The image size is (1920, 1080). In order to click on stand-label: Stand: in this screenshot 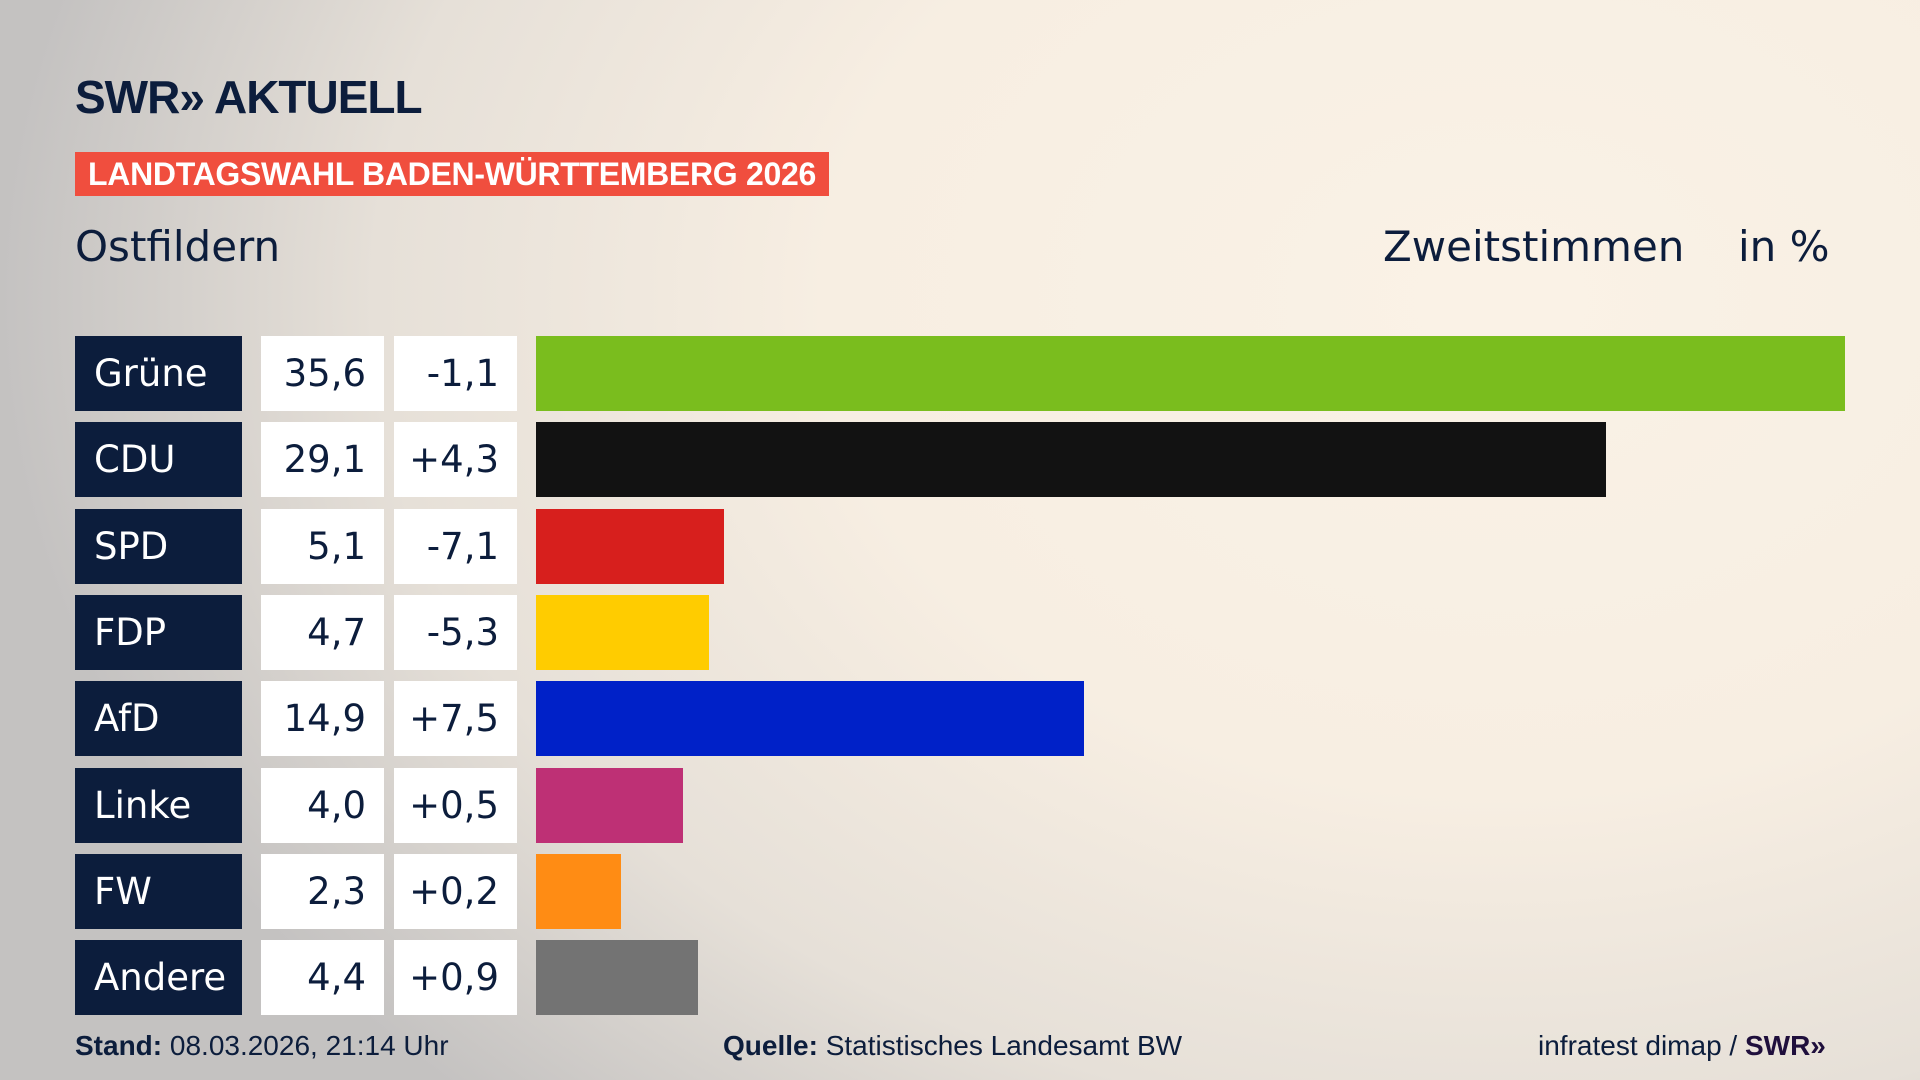, I will do `click(119, 1045)`.